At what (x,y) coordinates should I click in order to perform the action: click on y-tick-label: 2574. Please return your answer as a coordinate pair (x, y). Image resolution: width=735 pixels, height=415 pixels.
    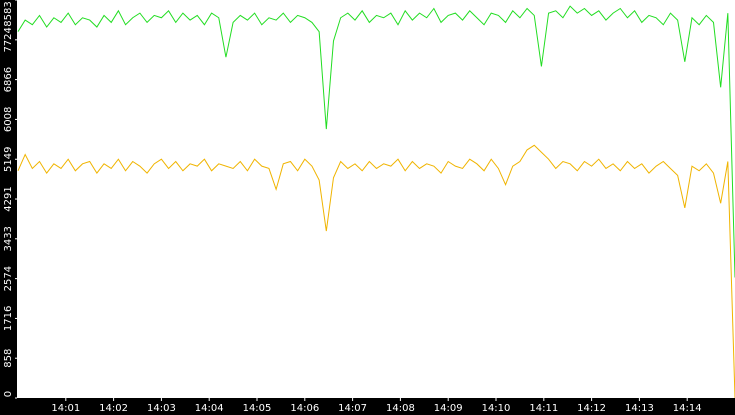
    Looking at the image, I should click on (8, 278).